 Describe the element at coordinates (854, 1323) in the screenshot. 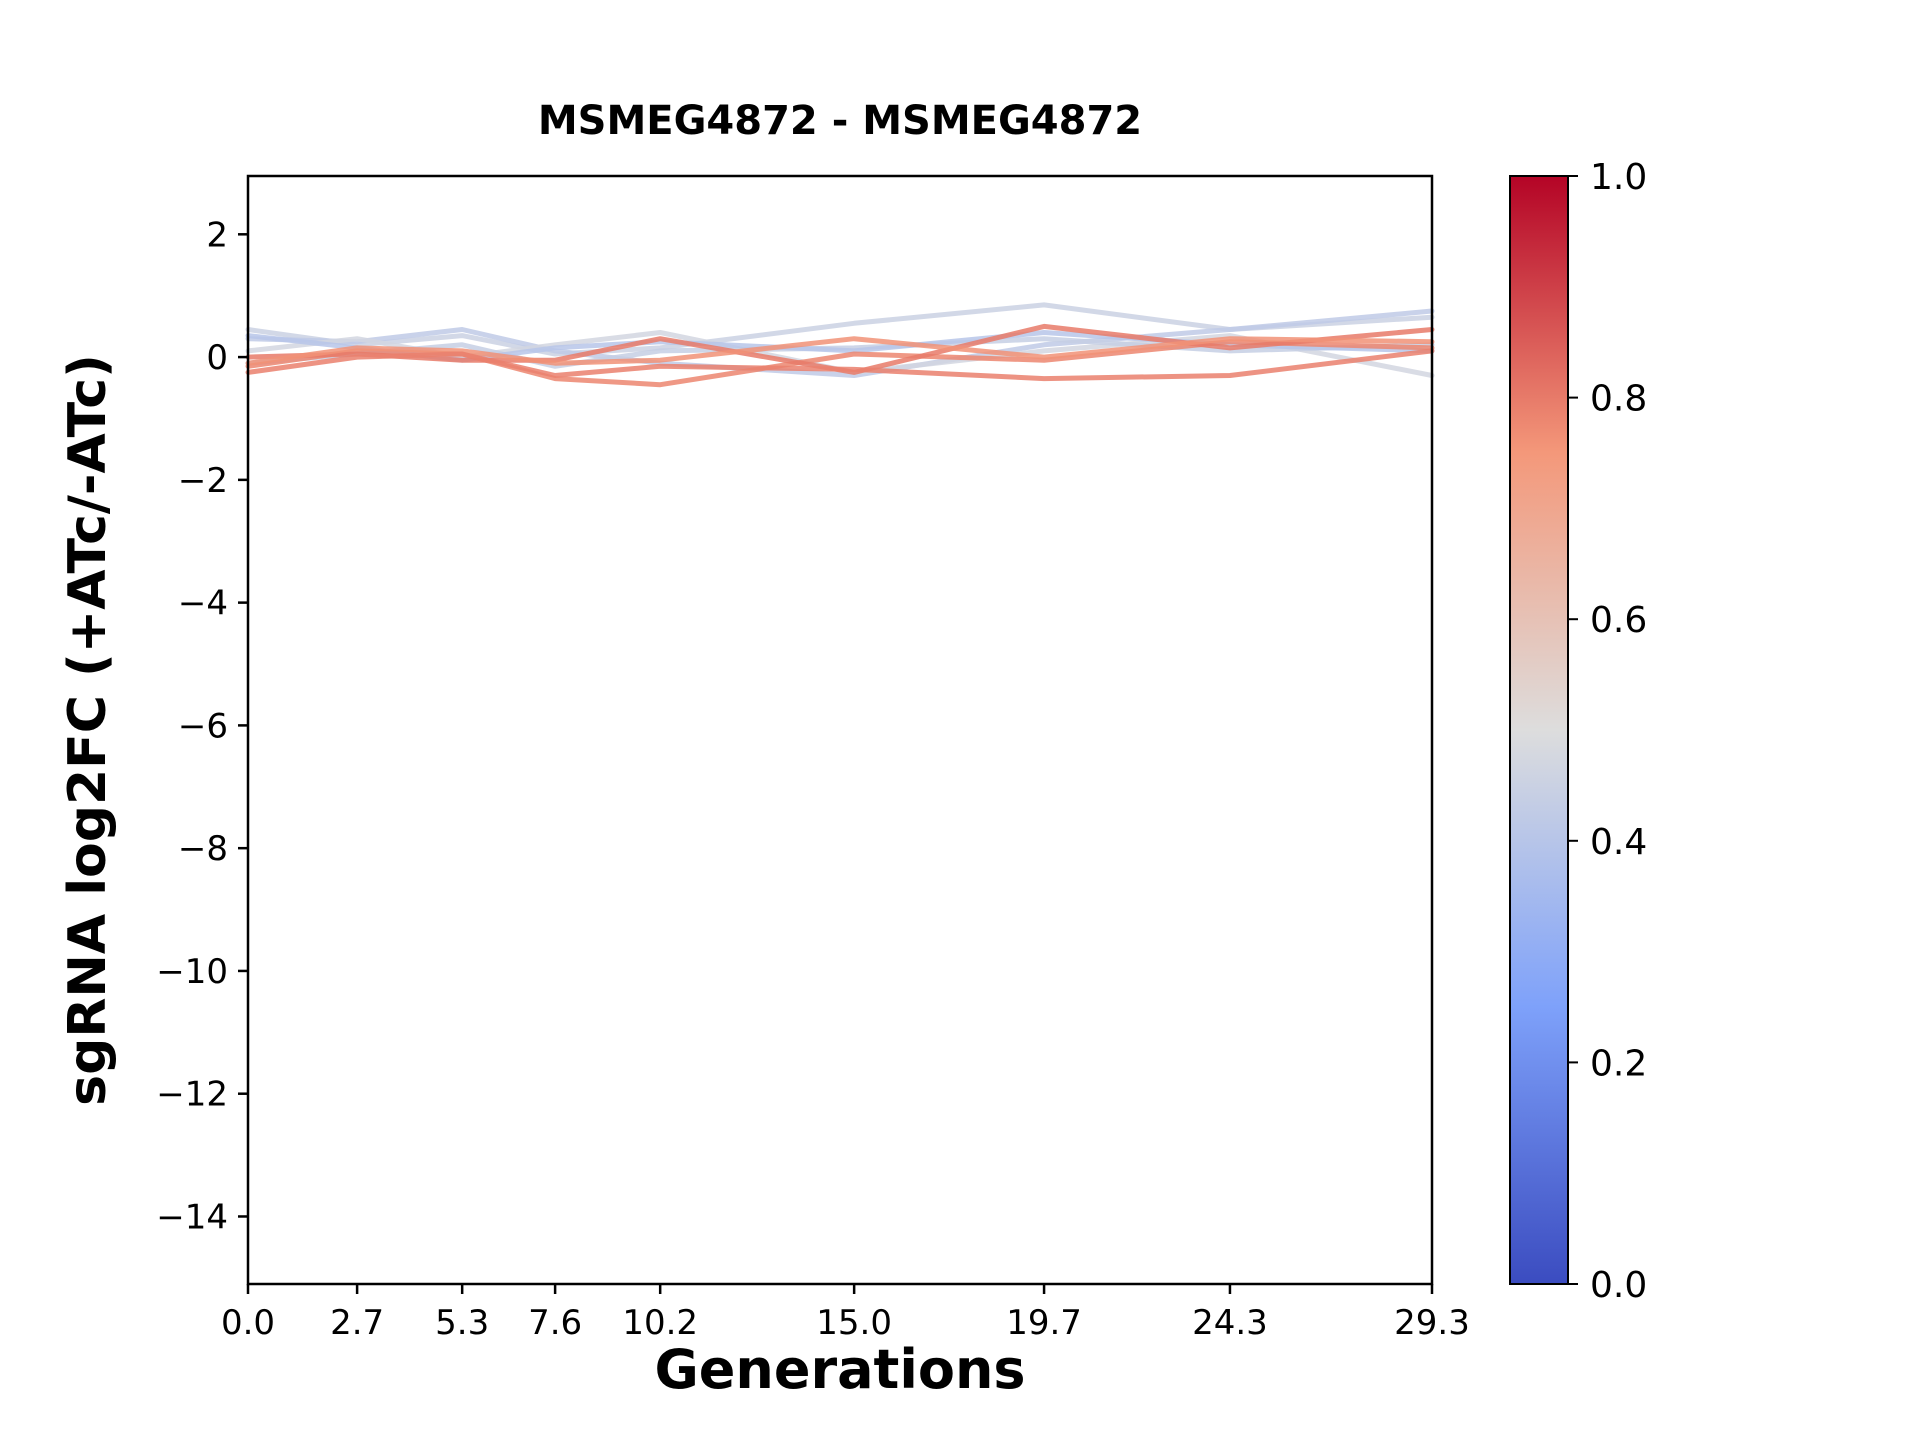

I see `tick-label: 15.0` at that location.